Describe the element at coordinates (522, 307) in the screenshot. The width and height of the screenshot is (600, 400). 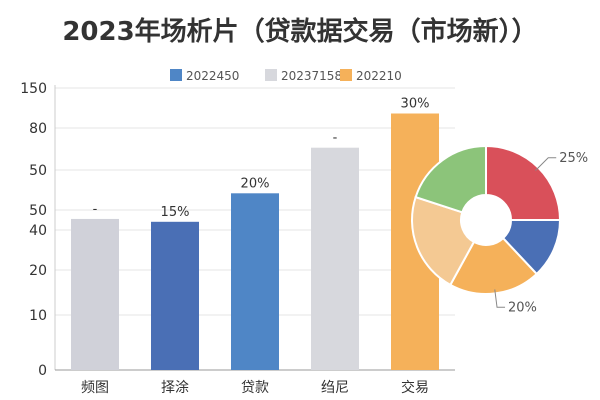
I see `donut-label: 20%` at that location.